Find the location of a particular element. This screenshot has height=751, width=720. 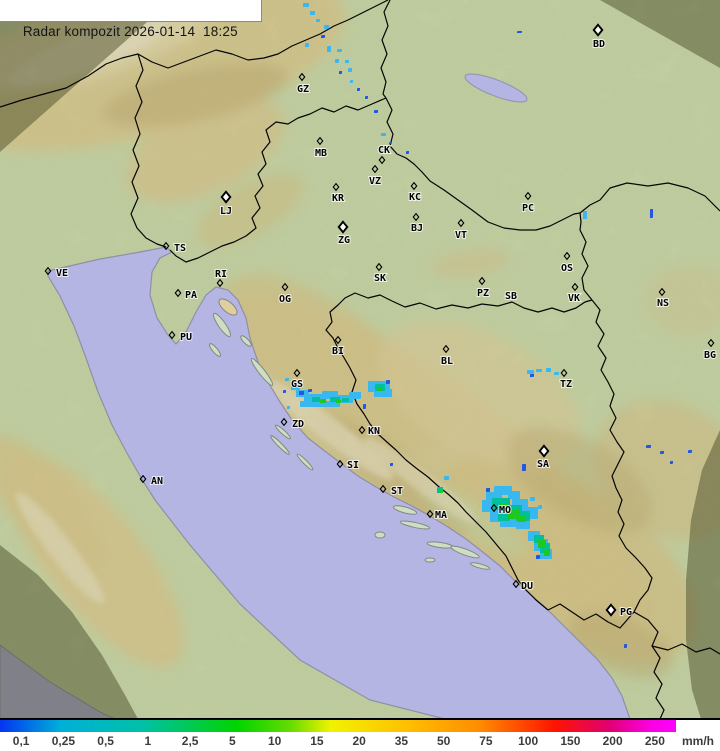

station-label-mb: MB is located at coordinates (321, 153).